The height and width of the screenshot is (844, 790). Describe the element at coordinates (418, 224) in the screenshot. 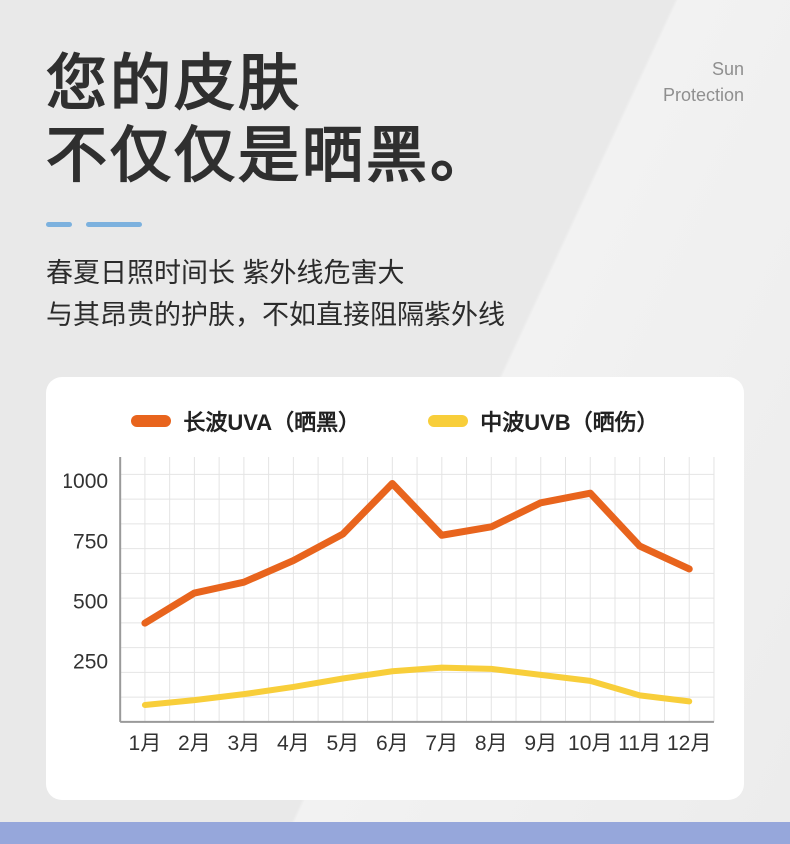

I see `accent-dashes` at that location.